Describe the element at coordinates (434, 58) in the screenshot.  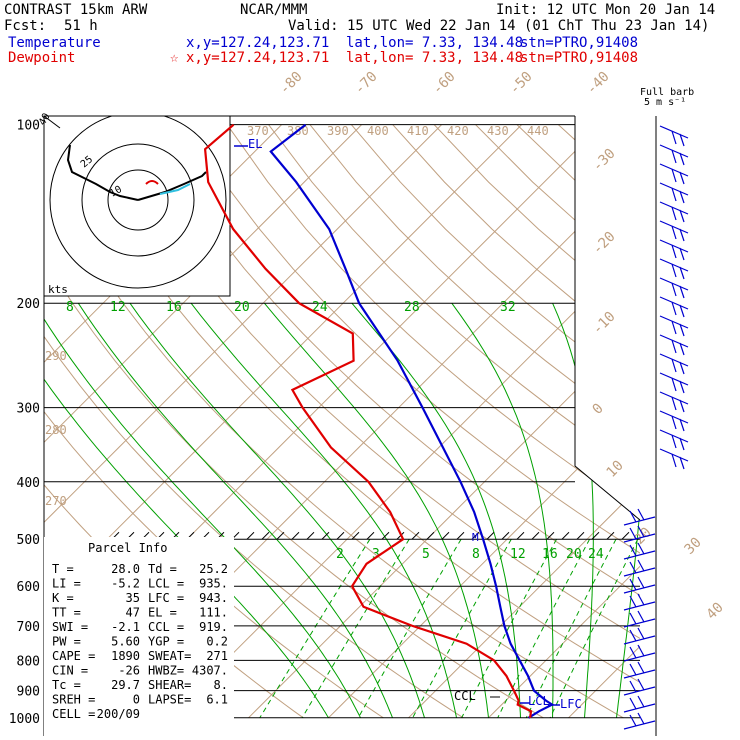
I see `legend-dewpoint-latlon: lat,lon= 7.33, 134.48` at that location.